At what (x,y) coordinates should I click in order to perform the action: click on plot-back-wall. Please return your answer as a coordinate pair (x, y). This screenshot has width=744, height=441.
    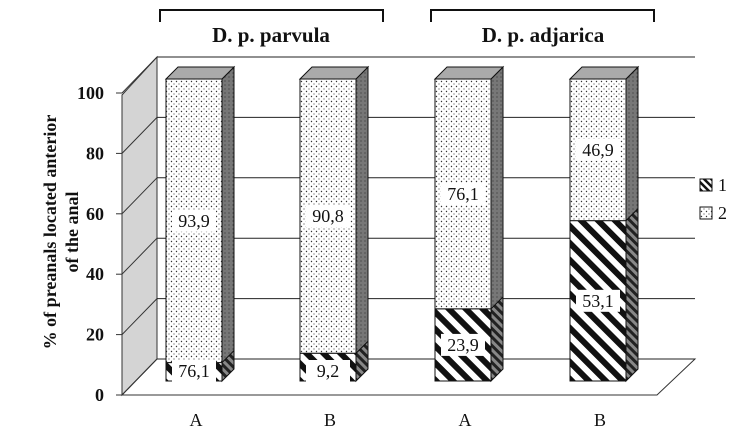
    Looking at the image, I should click on (139, 226).